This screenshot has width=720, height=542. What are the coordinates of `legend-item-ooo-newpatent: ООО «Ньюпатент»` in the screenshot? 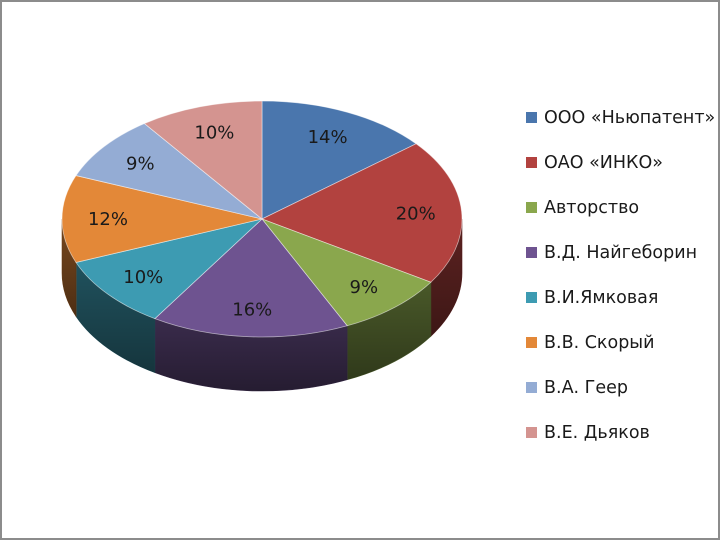 It's located at (621, 117).